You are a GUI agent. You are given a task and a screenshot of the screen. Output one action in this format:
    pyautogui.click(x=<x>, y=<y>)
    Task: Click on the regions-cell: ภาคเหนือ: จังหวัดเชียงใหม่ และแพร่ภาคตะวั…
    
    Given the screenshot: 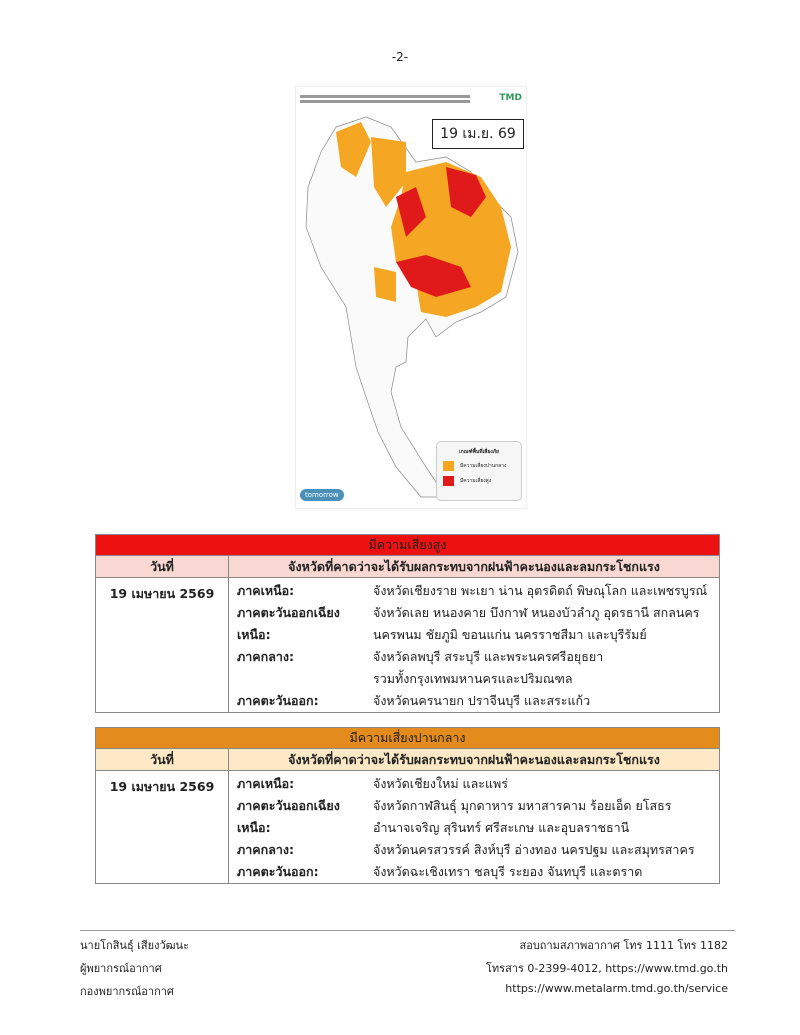 What is the action you would take?
    pyautogui.click(x=474, y=827)
    